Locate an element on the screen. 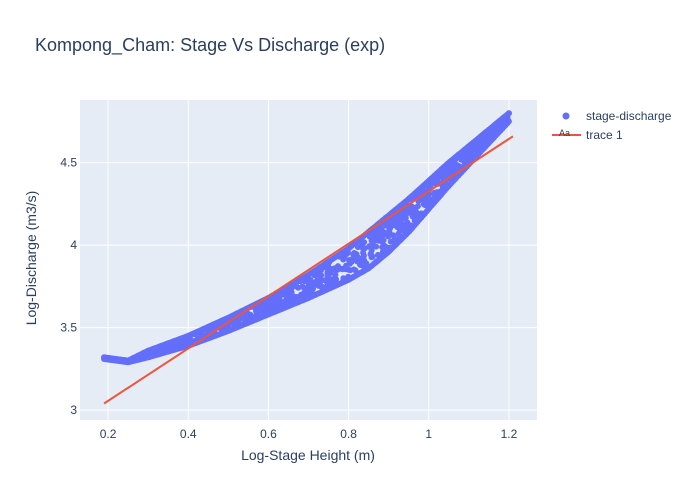  y-tick-labels: 3 3.5 4 4.5 is located at coordinates (68, 286).